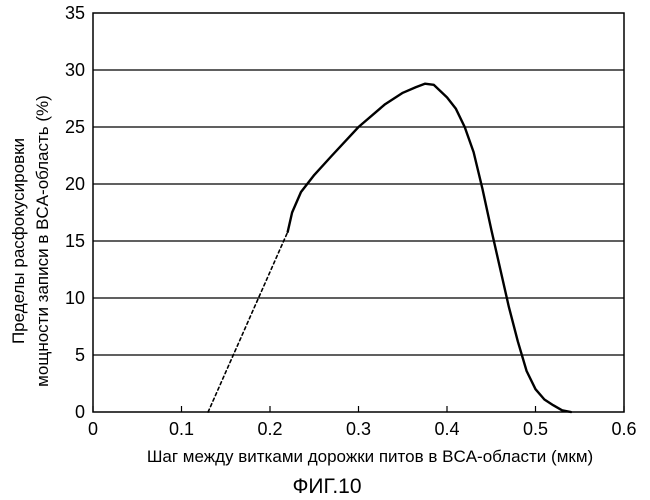  Describe the element at coordinates (75, 70) in the screenshot. I see `y-tick-label: 30` at that location.